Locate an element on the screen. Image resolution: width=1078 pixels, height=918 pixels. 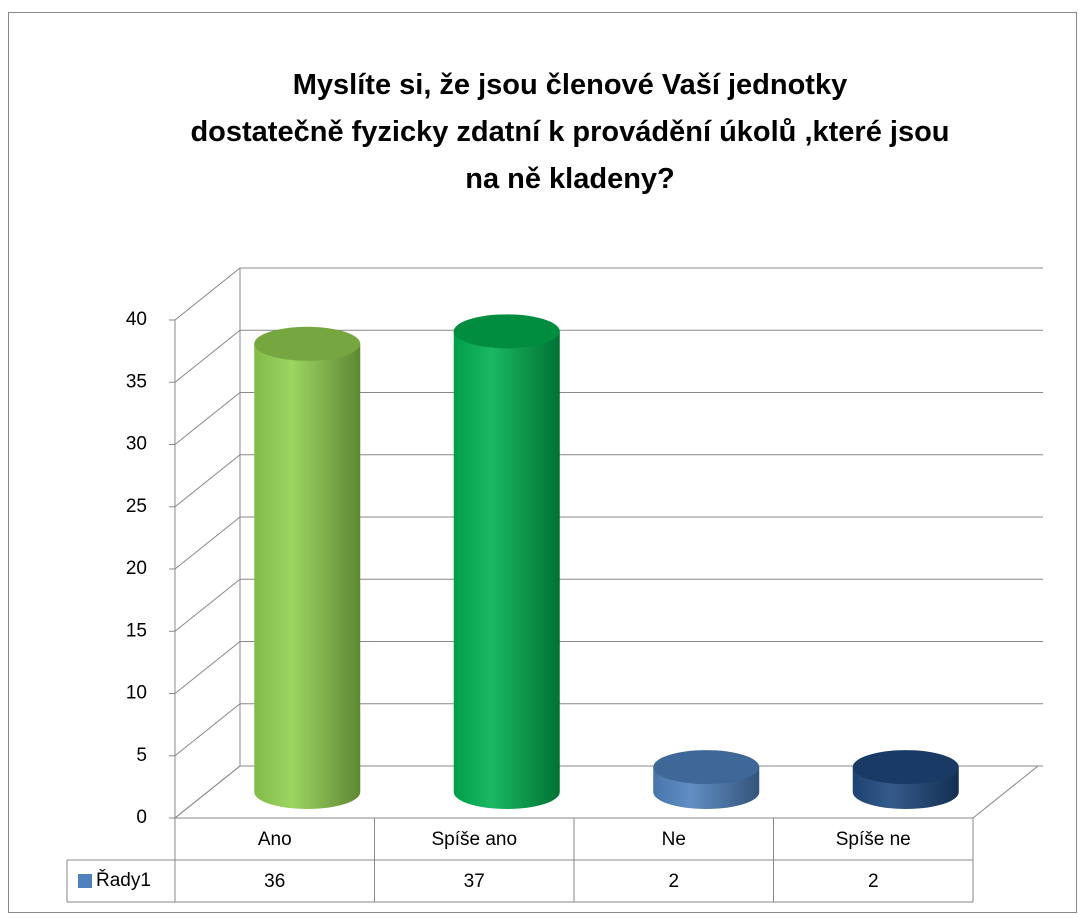
legend-label: Řady1 is located at coordinates (123, 880).